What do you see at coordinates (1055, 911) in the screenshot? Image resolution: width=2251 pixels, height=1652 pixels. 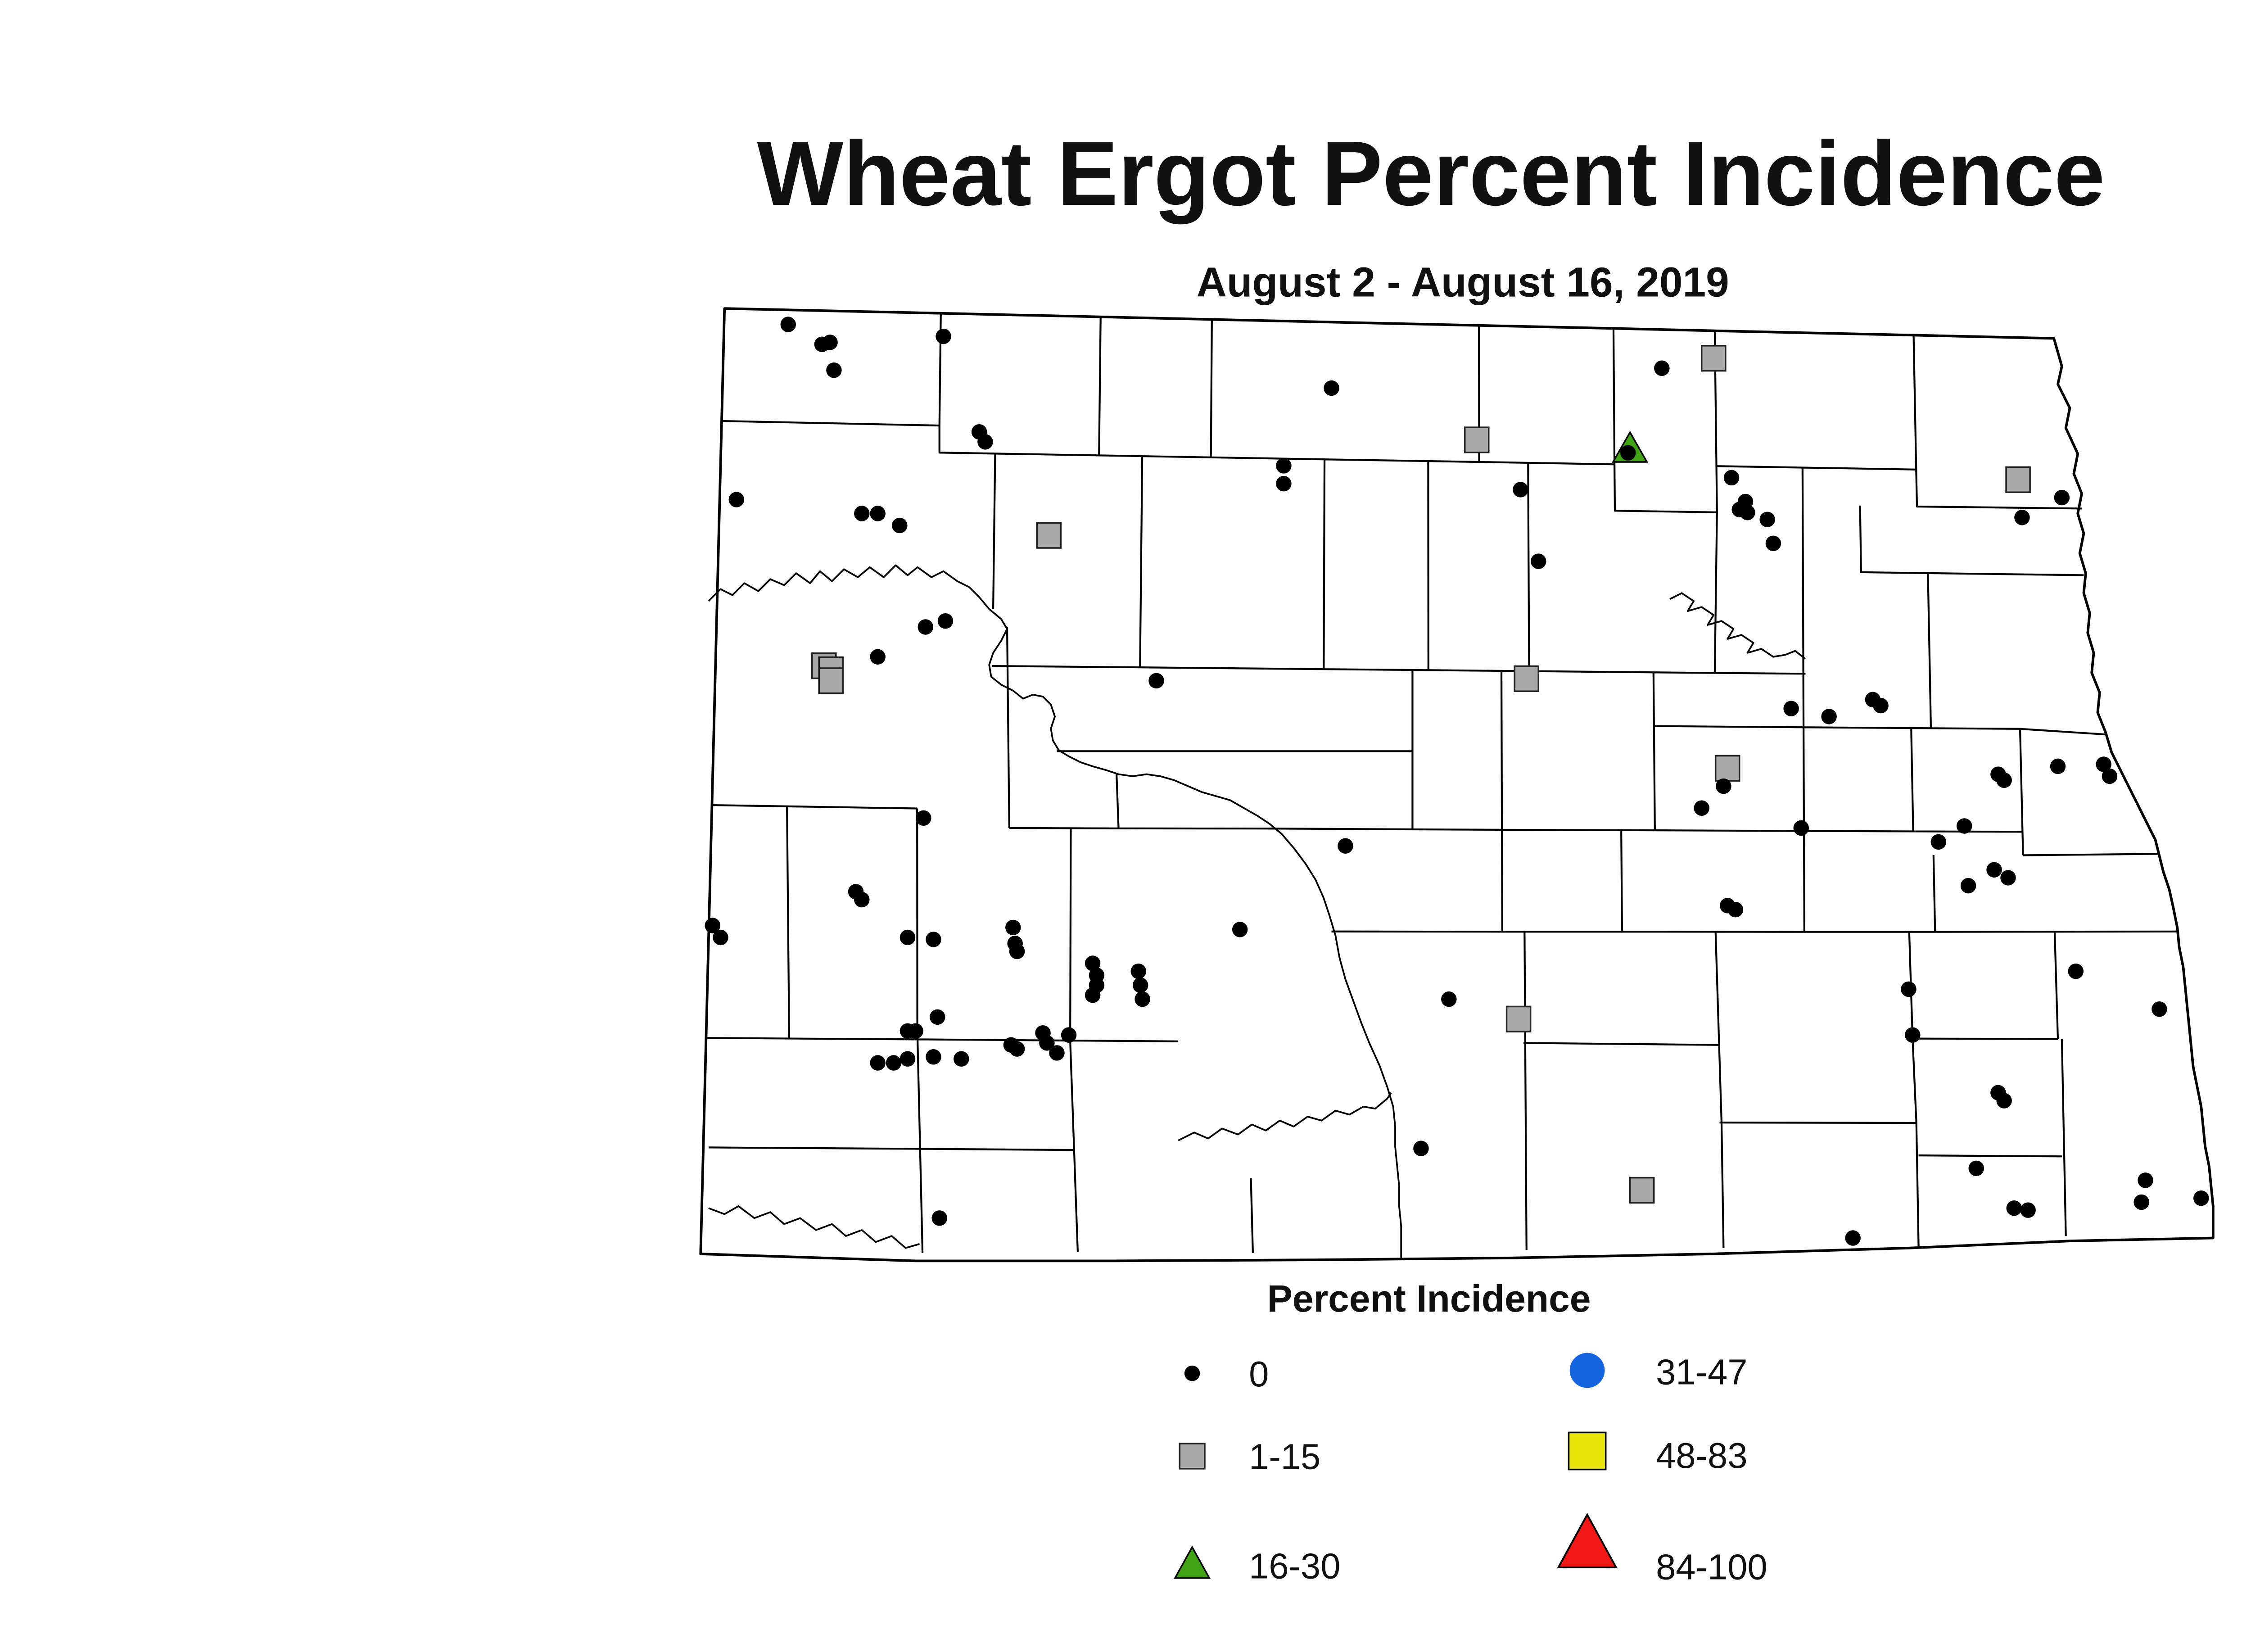 I see `missouri-river-lake-sakakawea` at bounding box center [1055, 911].